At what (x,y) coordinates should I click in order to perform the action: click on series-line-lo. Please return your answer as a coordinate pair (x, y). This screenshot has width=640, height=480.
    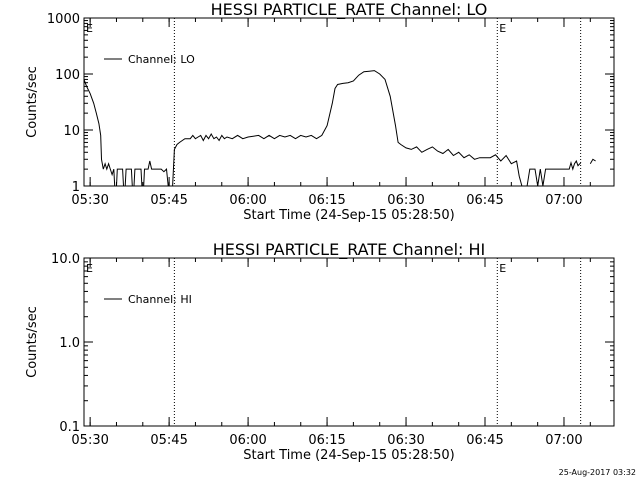
    Looking at the image, I should click on (592, 161).